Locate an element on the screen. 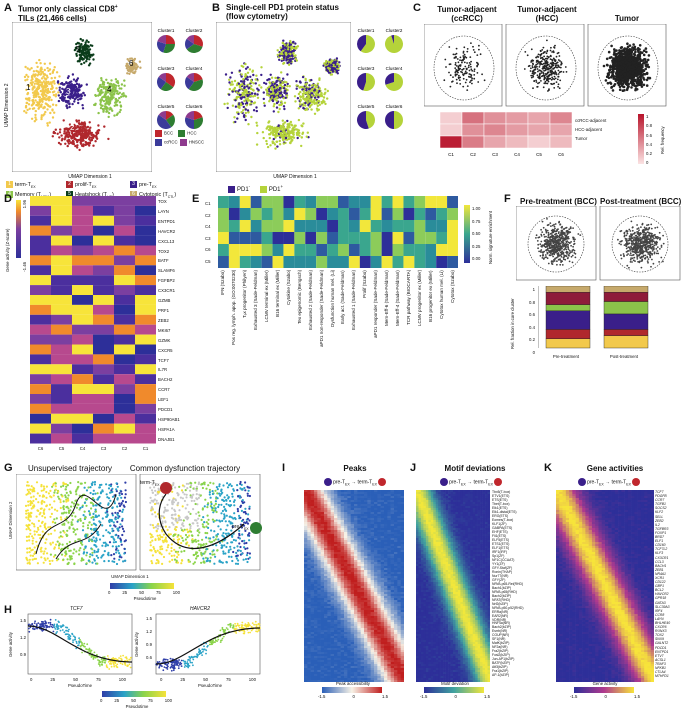  cluster-legend-label-4: Memory (T is located at coordinates (28, 195).